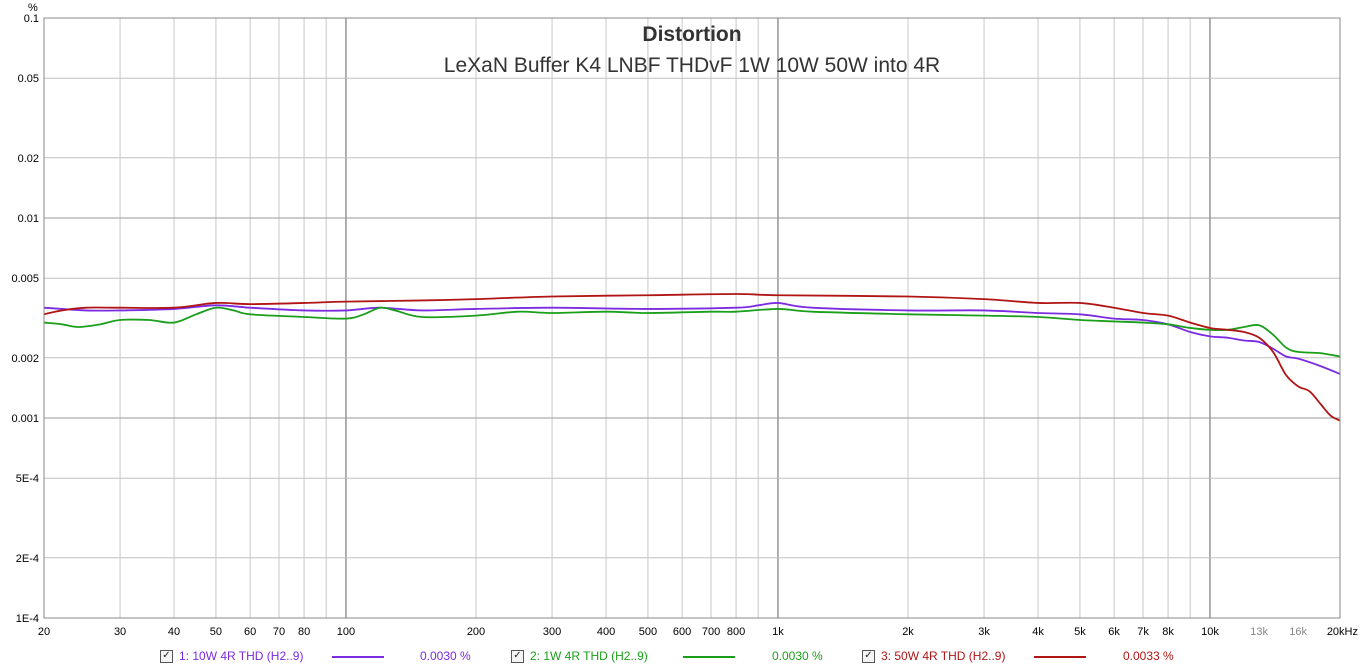 Image resolution: width=1362 pixels, height=671 pixels. Describe the element at coordinates (1060, 657) in the screenshot. I see `series-3-swatch` at that location.